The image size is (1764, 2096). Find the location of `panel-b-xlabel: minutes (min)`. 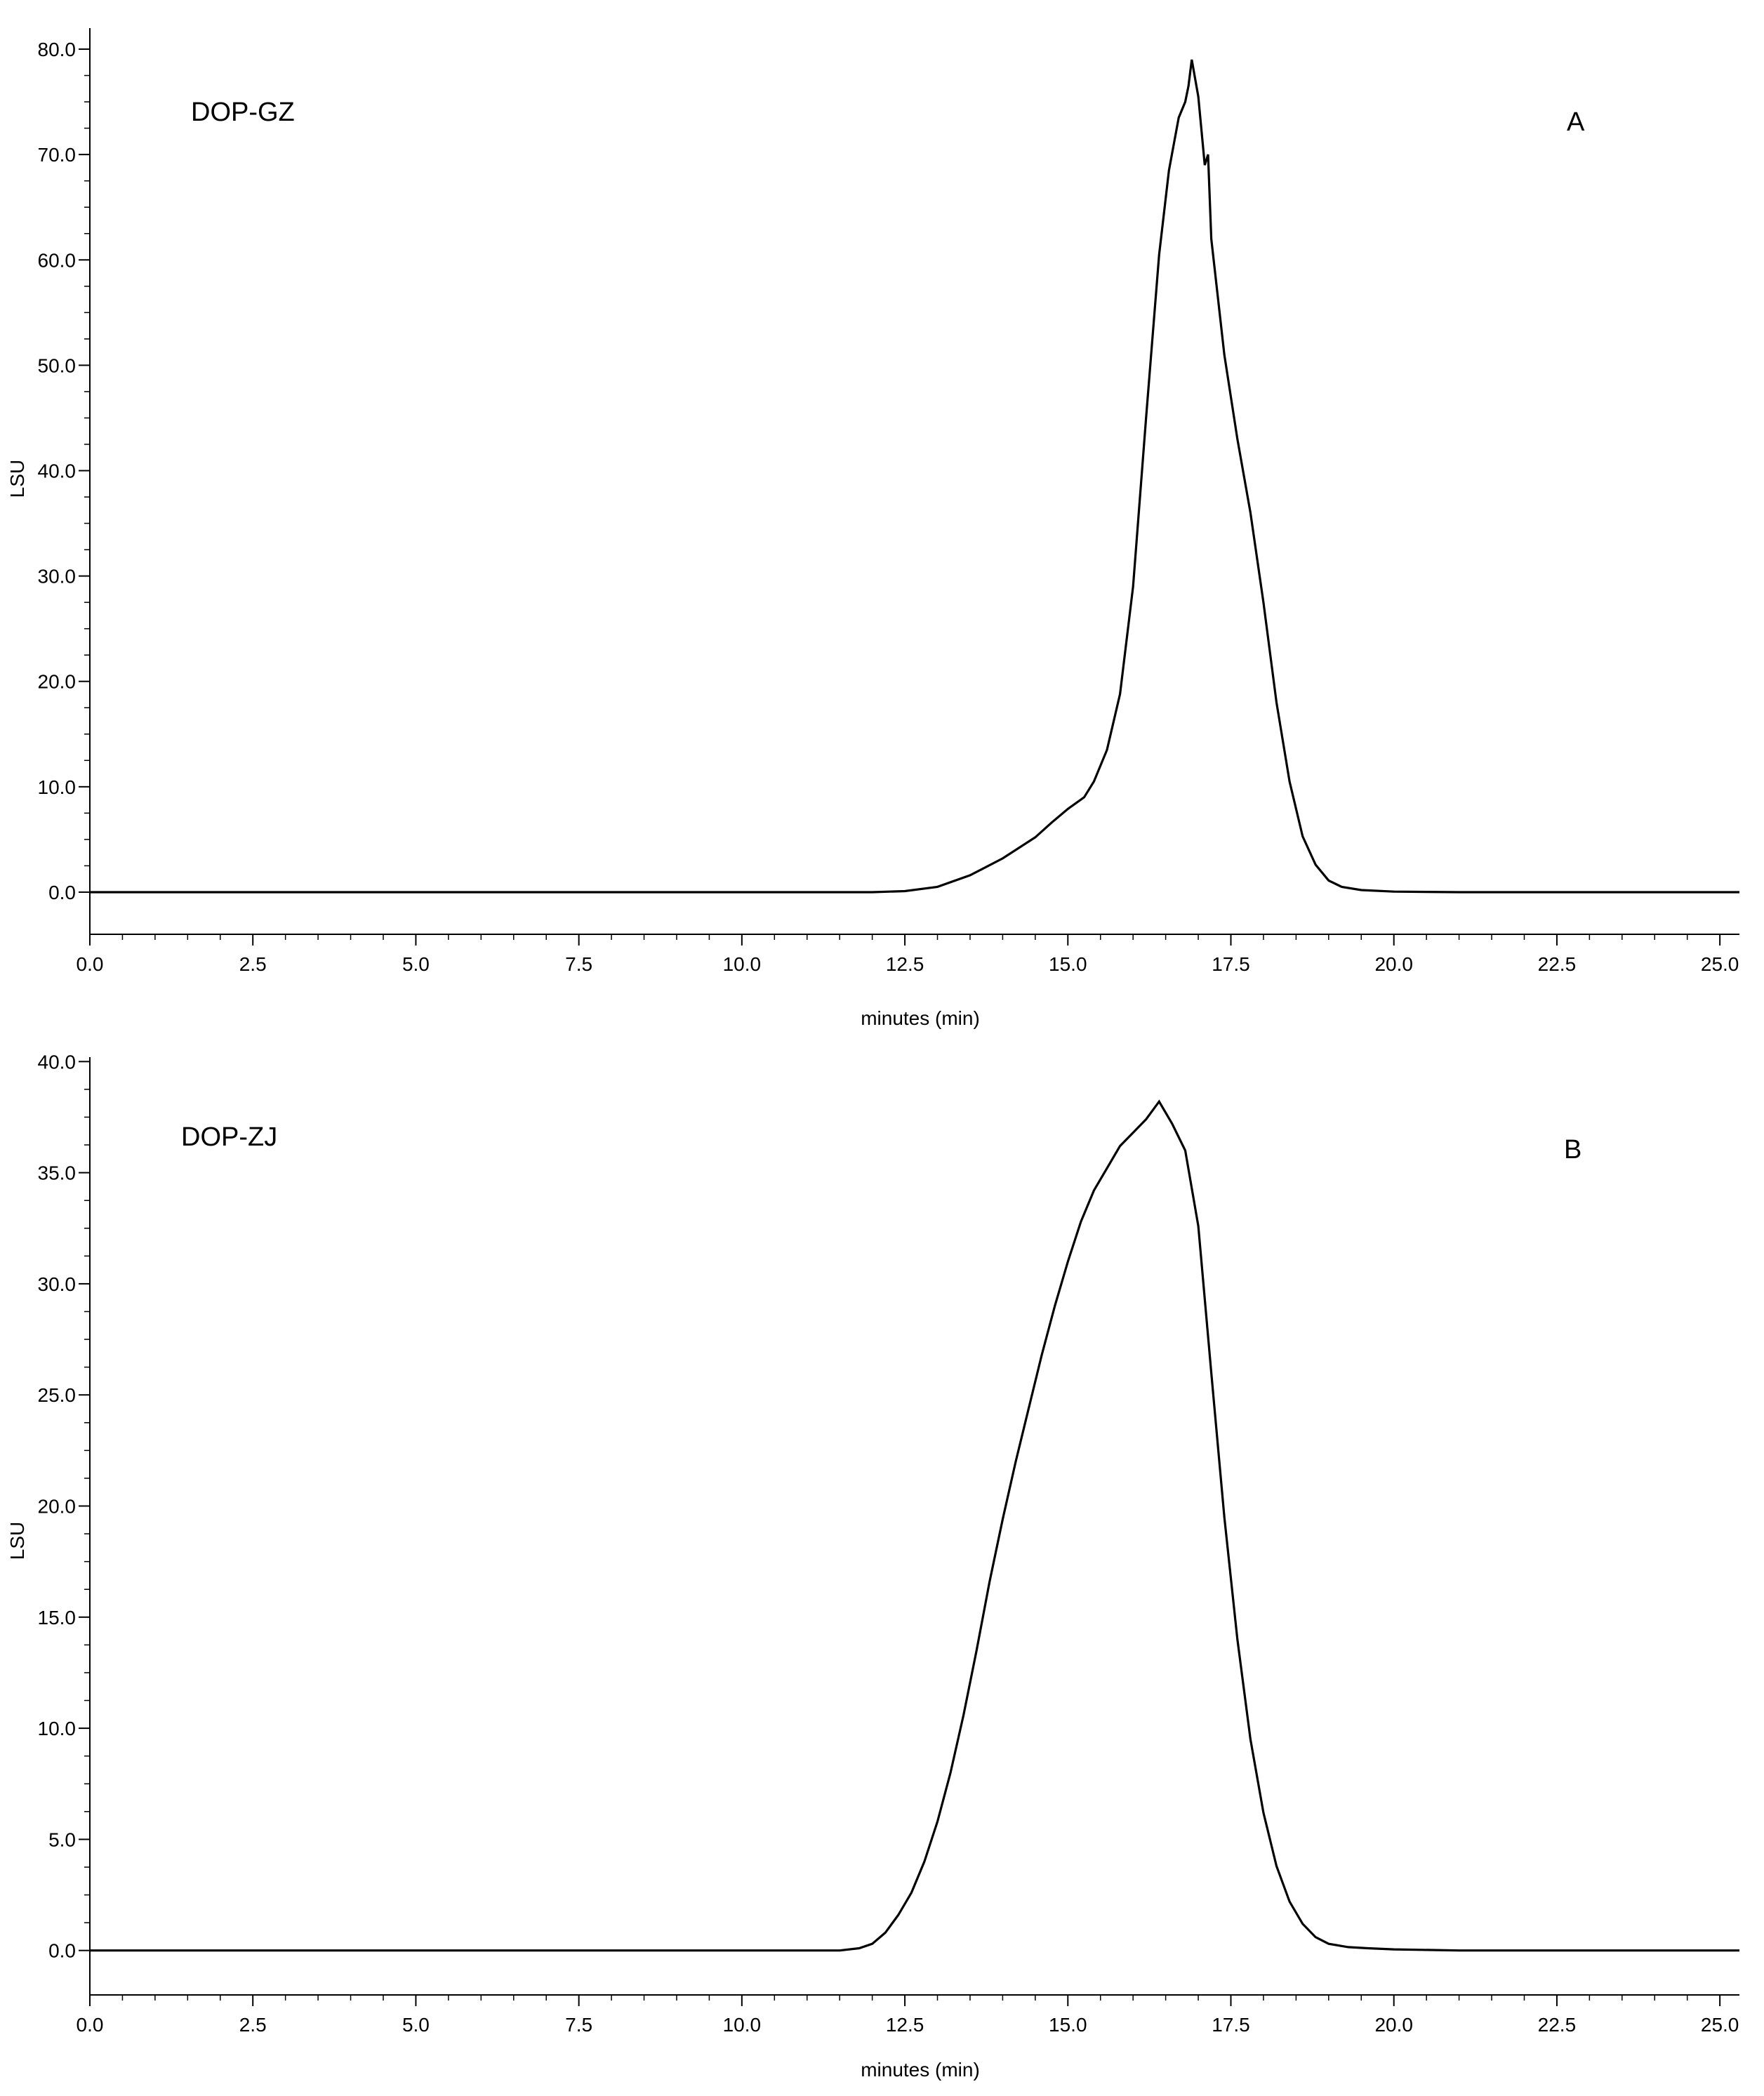

panel-b-xlabel: minutes (min) is located at coordinates (920, 2070).